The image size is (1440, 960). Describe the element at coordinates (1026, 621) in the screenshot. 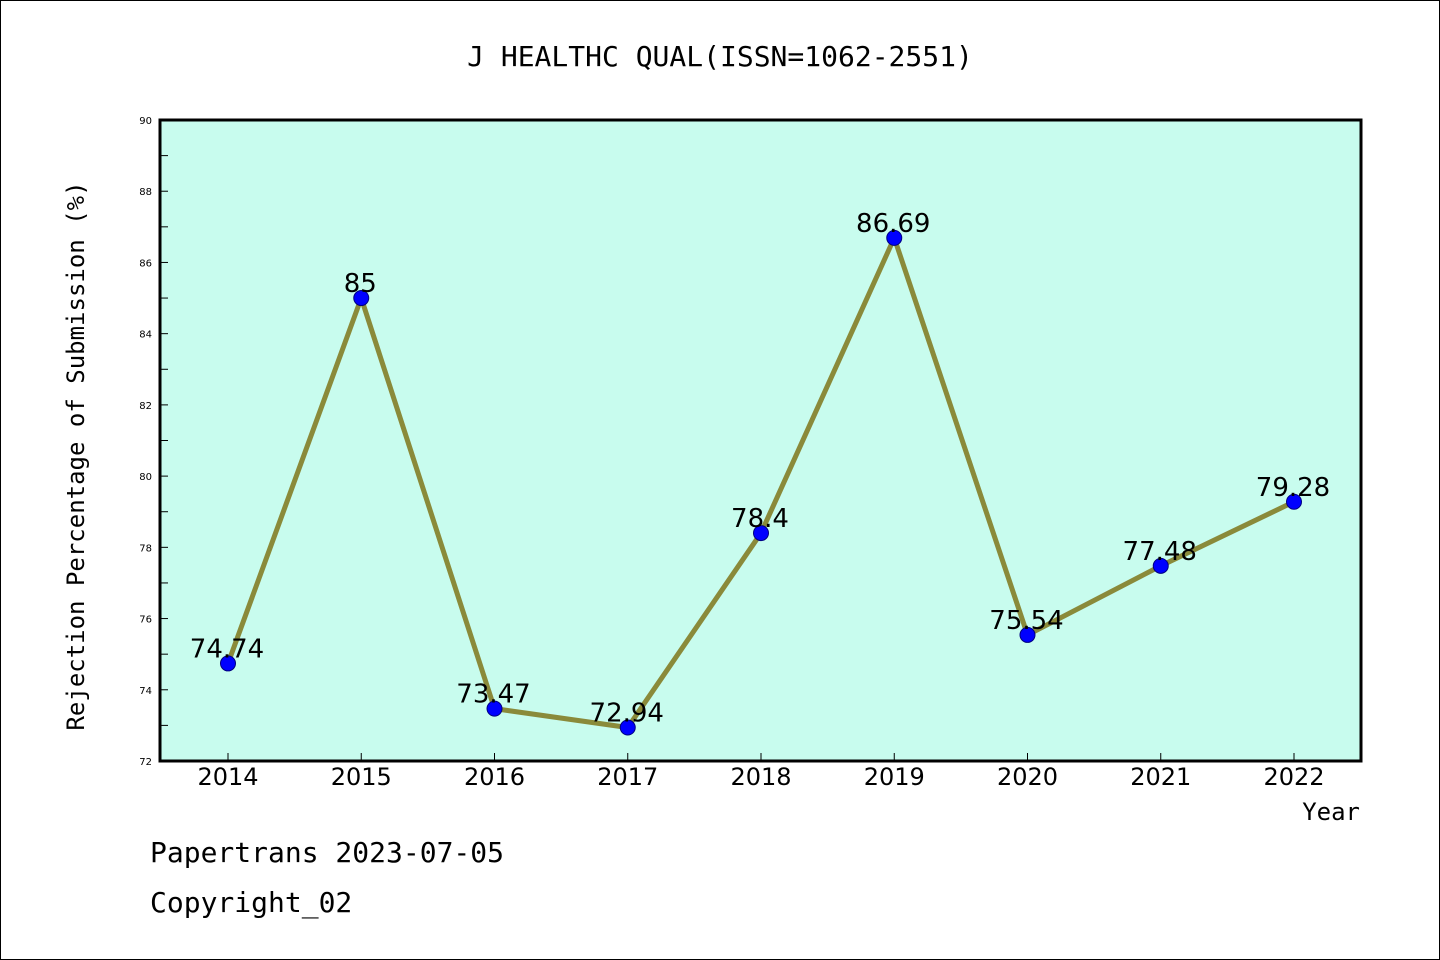

I see `data-label: 75.54` at that location.